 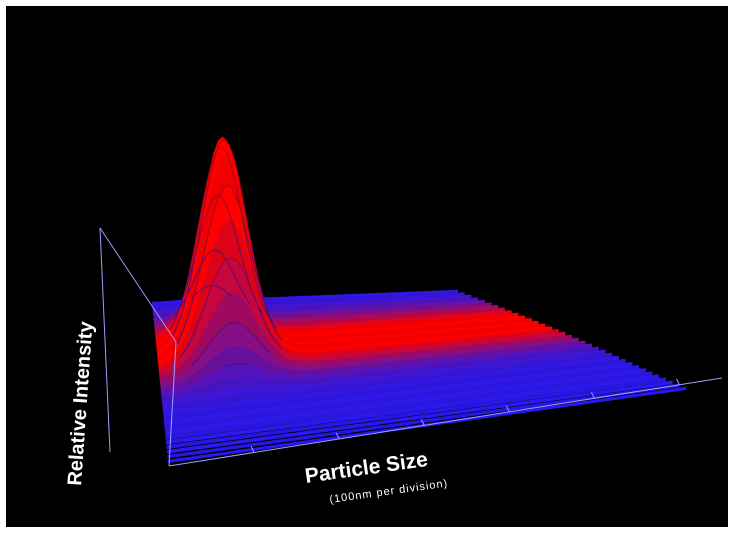 What do you see at coordinates (105, 340) in the screenshot?
I see `back-wall-left-edge` at bounding box center [105, 340].